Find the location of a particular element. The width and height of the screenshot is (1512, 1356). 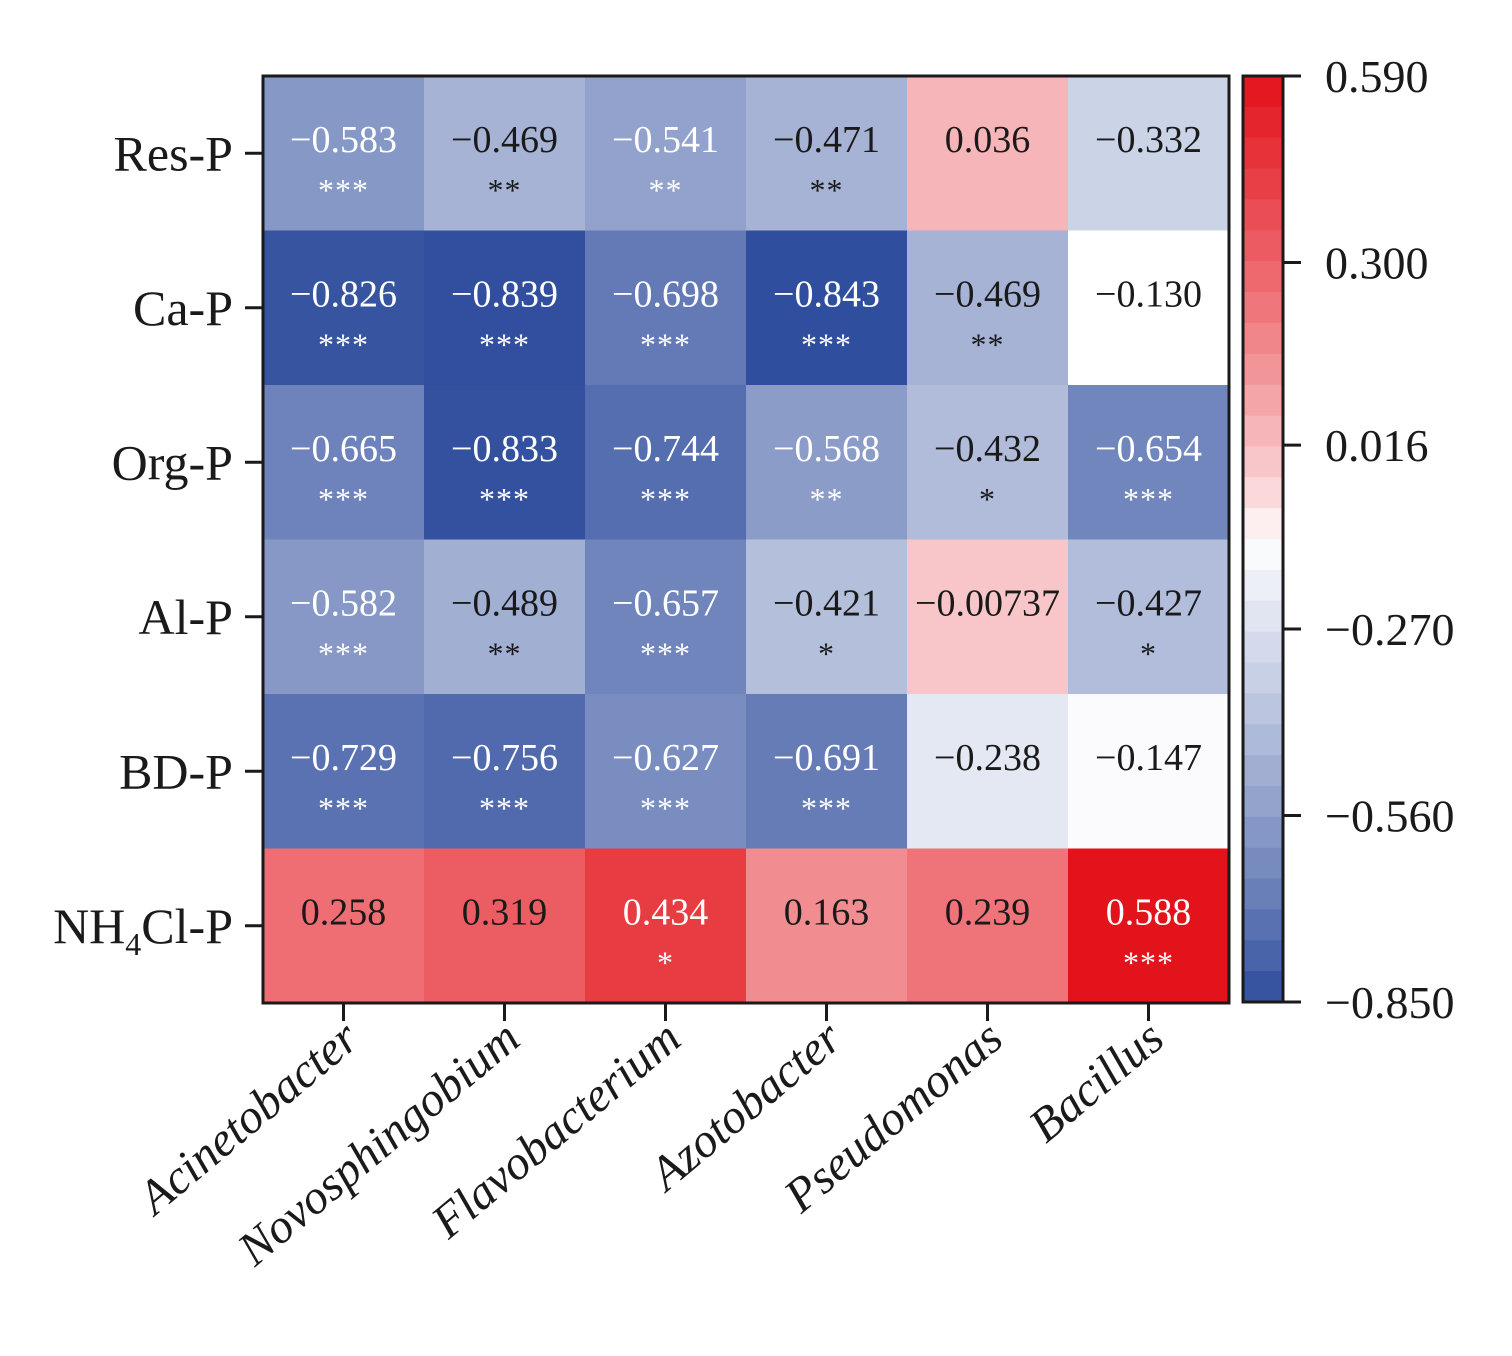

cell-value-label: −0.756 is located at coordinates (504, 758).